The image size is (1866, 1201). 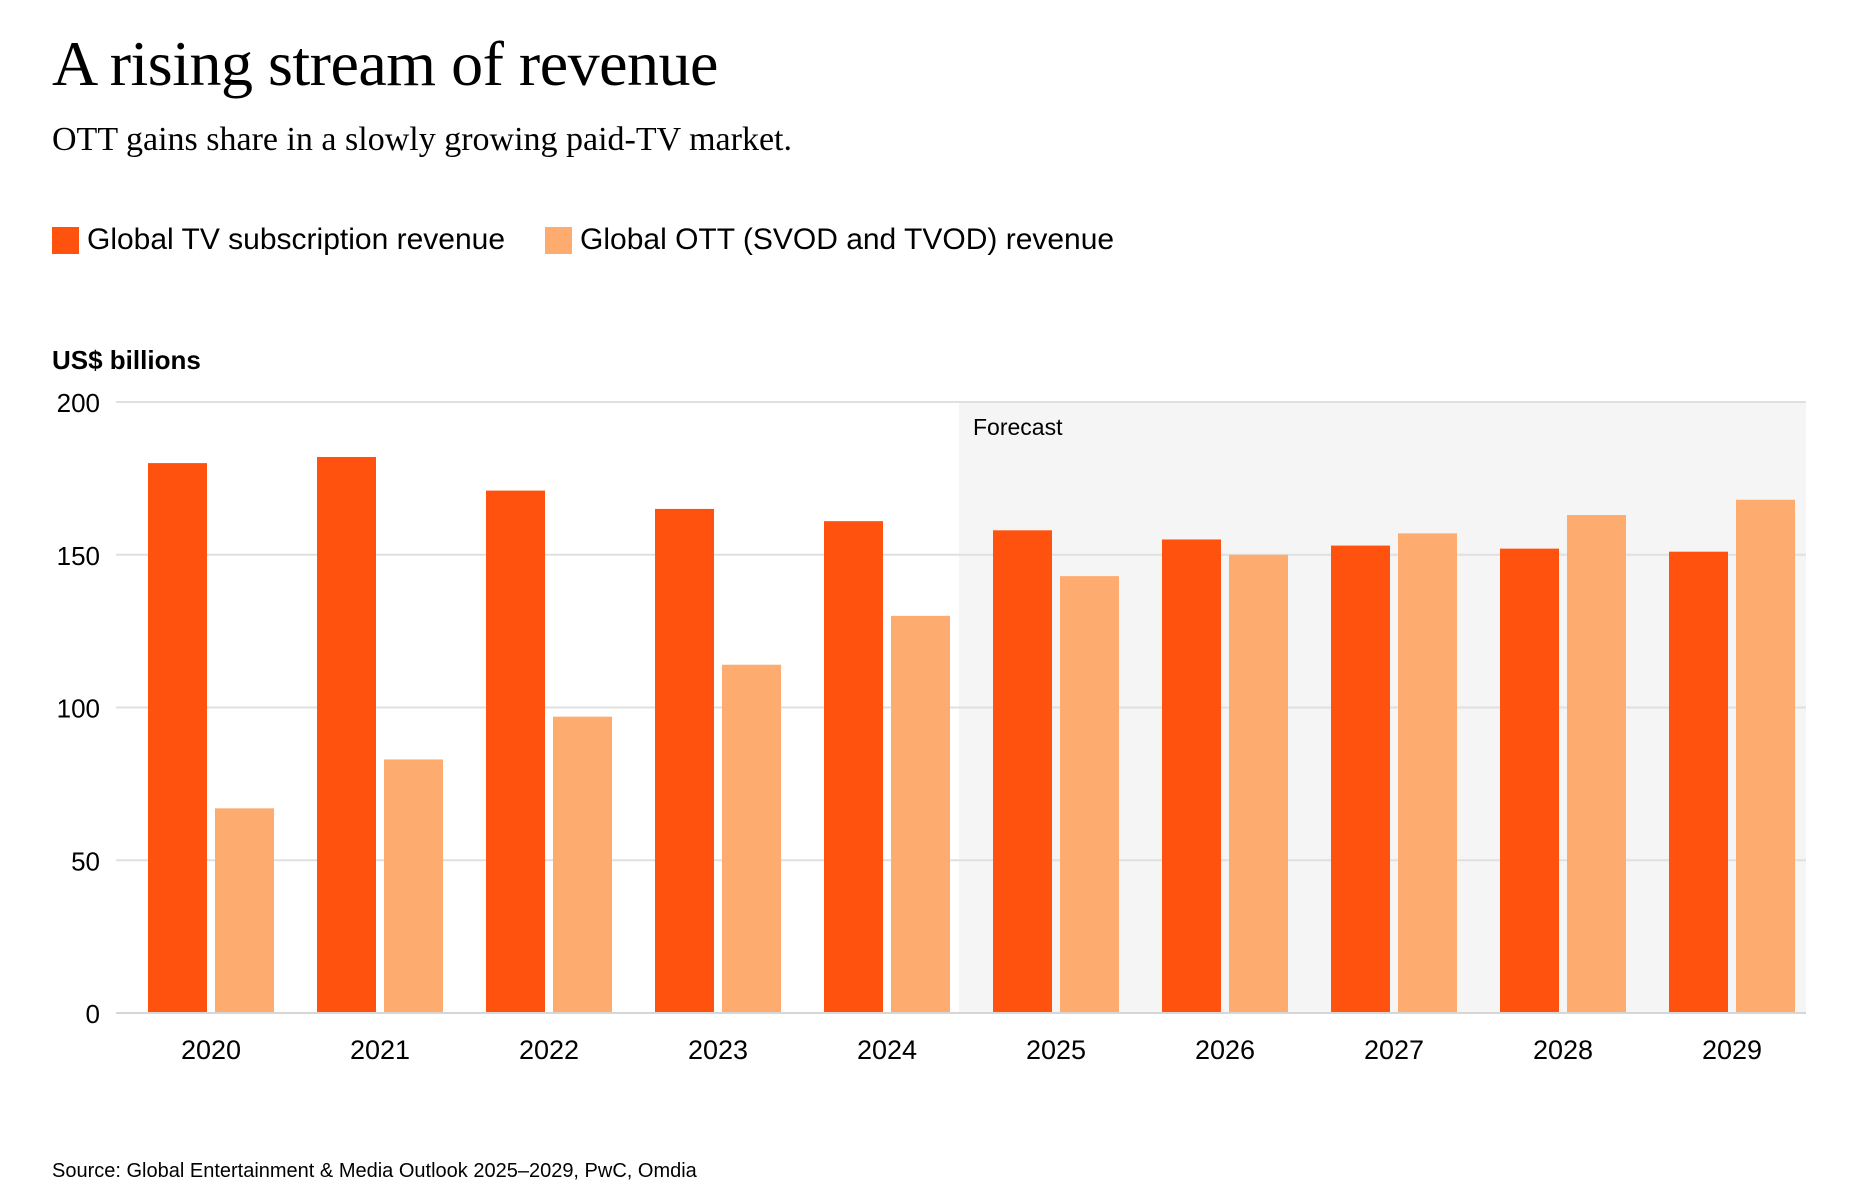 What do you see at coordinates (1563, 1050) in the screenshot?
I see `x-tick-label: 2028` at bounding box center [1563, 1050].